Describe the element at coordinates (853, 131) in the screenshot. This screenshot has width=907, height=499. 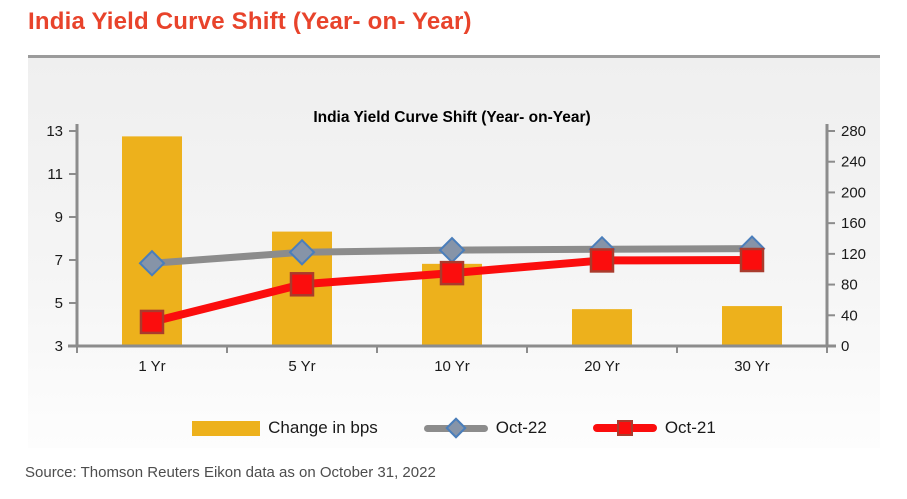
I see `svg-text: 280` at that location.